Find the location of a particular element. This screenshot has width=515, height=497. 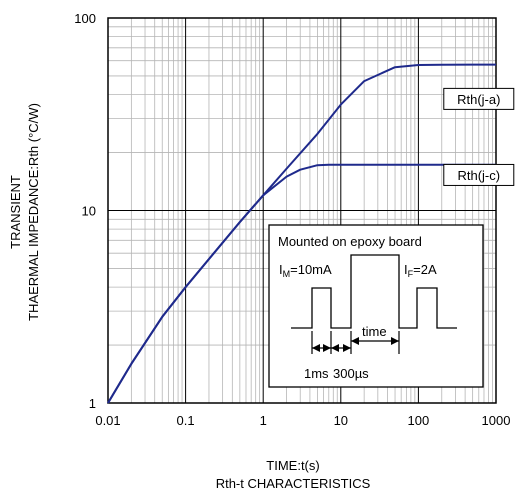

x-tick-label: 10 is located at coordinates (341, 420).